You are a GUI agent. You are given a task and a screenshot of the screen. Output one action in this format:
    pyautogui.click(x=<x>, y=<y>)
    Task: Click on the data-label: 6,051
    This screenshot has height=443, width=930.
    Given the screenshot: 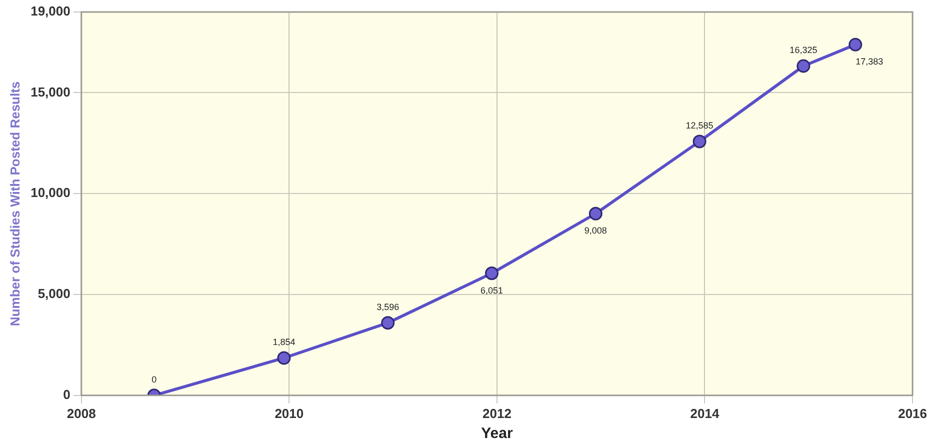 What is the action you would take?
    pyautogui.click(x=492, y=290)
    